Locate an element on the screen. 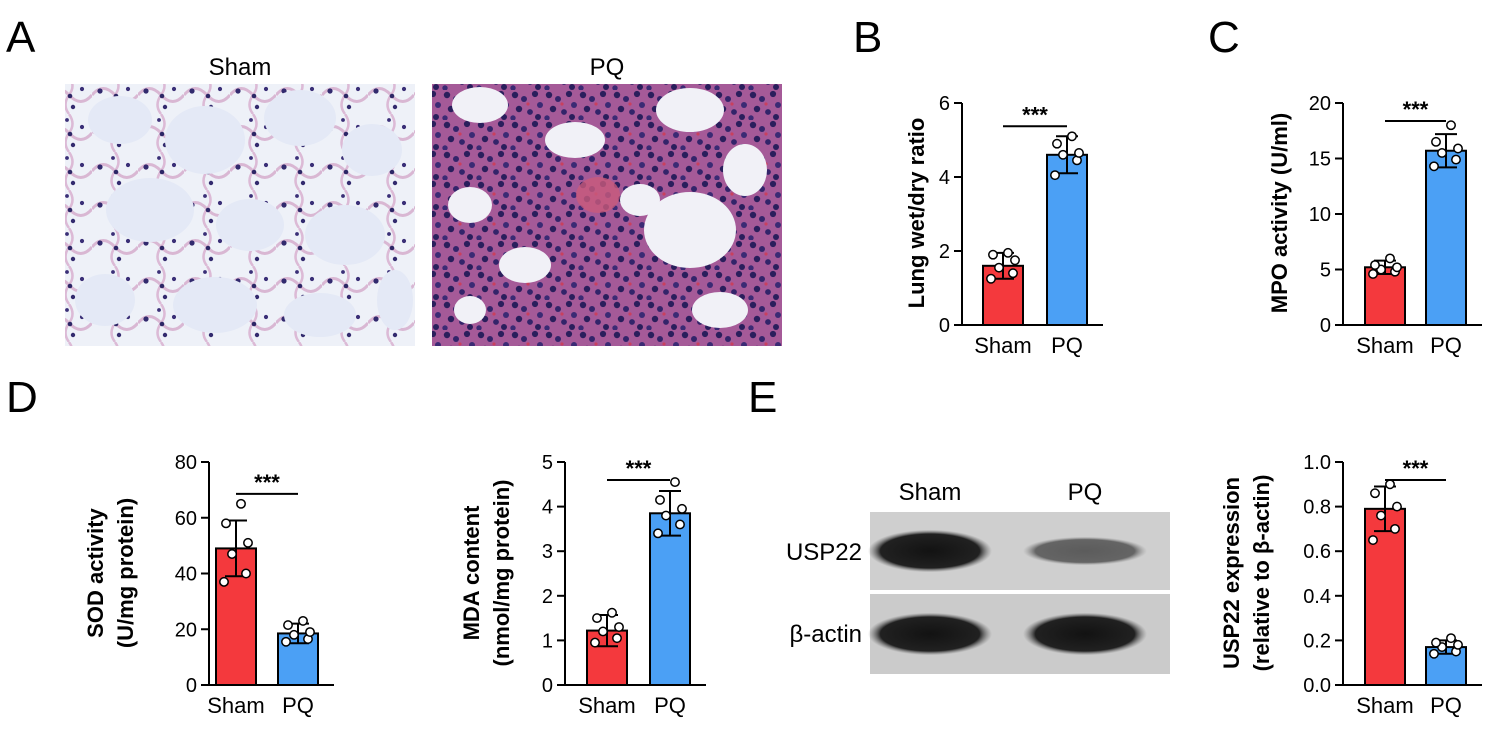 This screenshot has height=730, width=1500. panel-c-chart: C 0 5 10 15 20 MPO activity (U/ml) Sham PQ *** is located at coordinates (1345, 185).